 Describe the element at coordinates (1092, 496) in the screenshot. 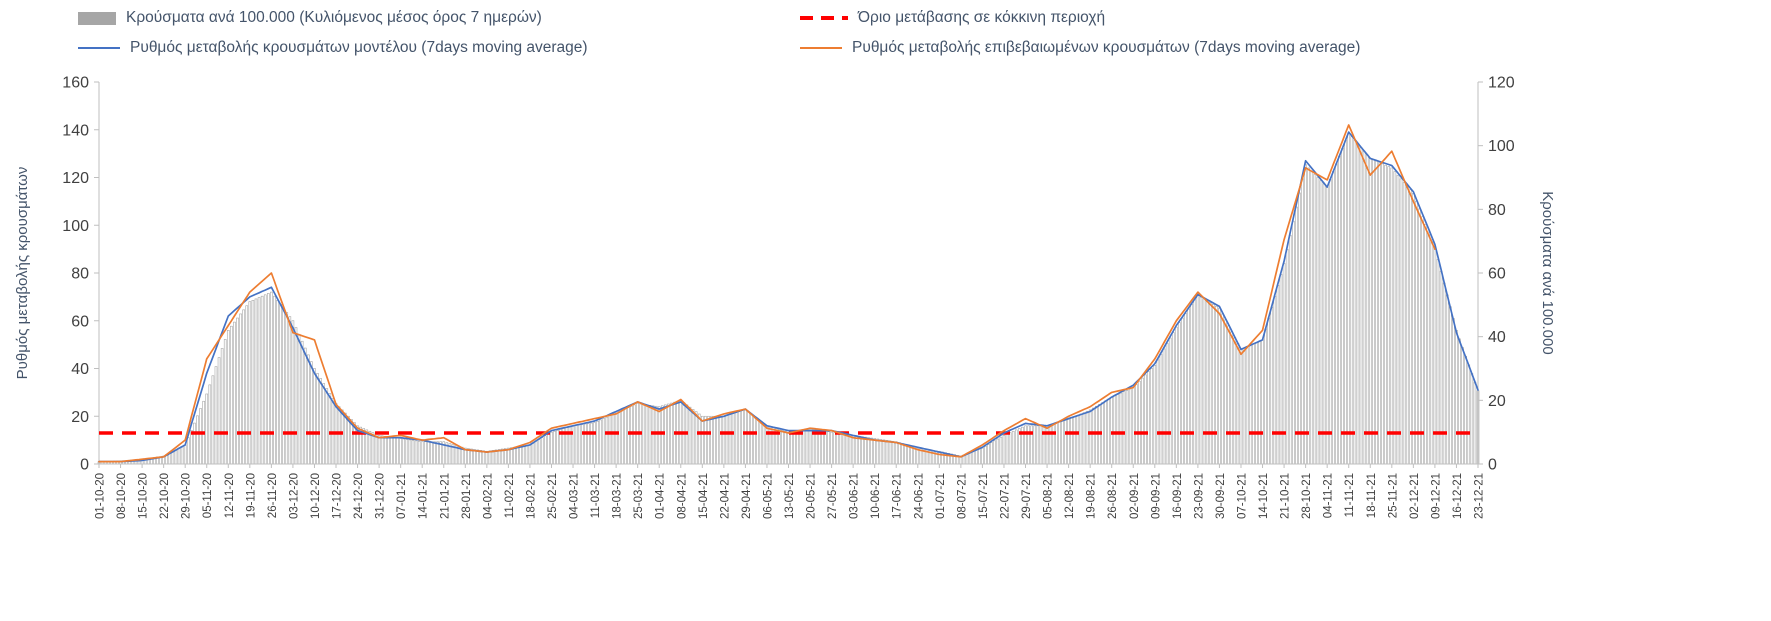

I see `x-tick-label: 19-08-21` at that location.